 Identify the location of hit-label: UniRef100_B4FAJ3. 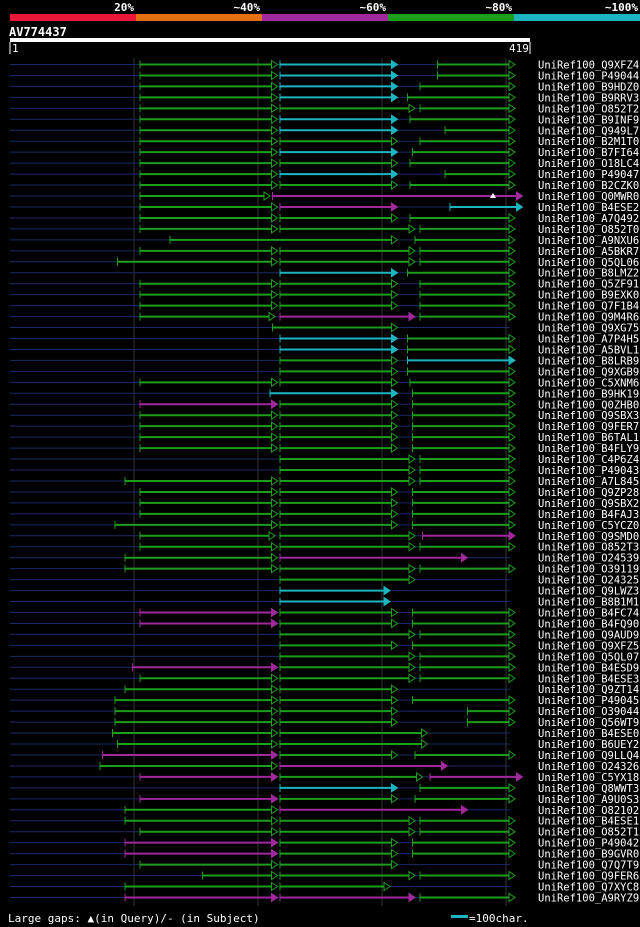
(588, 515).